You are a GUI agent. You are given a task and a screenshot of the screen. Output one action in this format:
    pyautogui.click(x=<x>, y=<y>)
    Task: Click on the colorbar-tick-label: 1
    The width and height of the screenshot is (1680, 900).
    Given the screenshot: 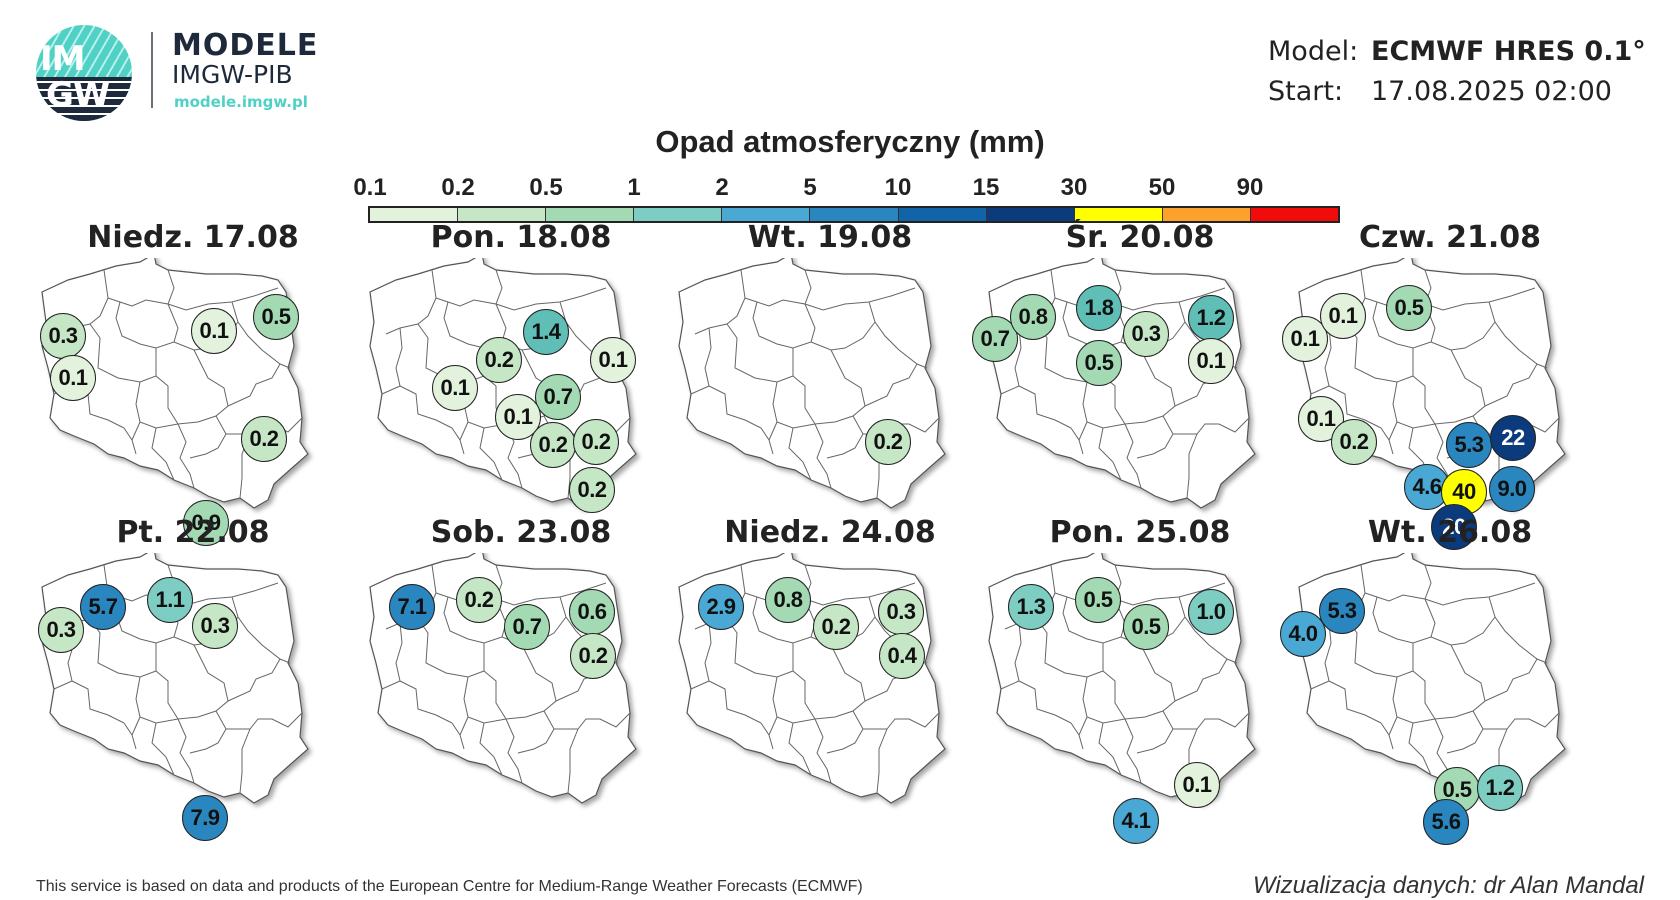 What is the action you would take?
    pyautogui.click(x=634, y=187)
    